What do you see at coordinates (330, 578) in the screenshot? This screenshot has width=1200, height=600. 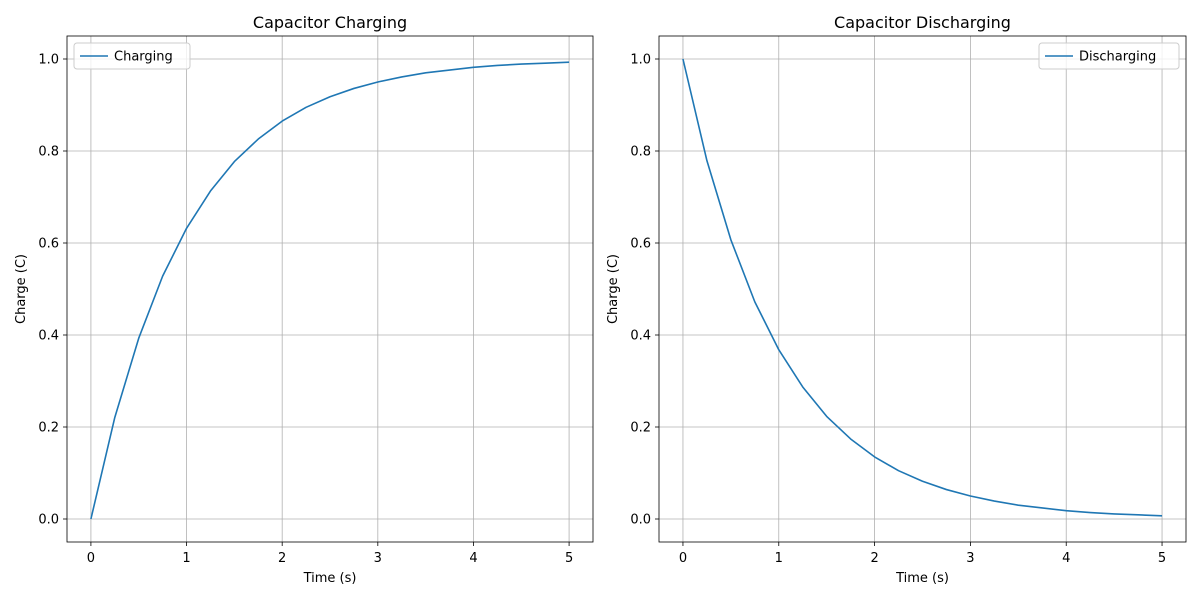 I see `charging-x-axis-label: Time (s)` at bounding box center [330, 578].